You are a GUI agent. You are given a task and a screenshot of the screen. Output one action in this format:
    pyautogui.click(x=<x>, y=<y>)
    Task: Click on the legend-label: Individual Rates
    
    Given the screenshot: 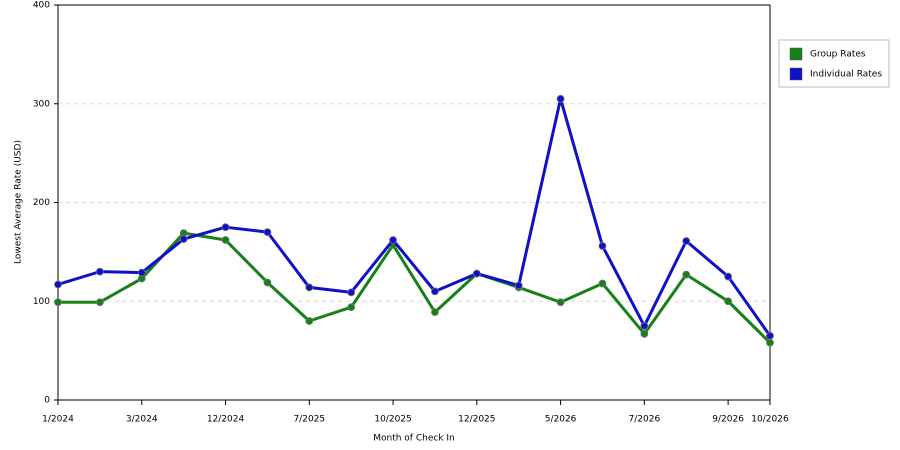 What is the action you would take?
    pyautogui.click(x=846, y=75)
    